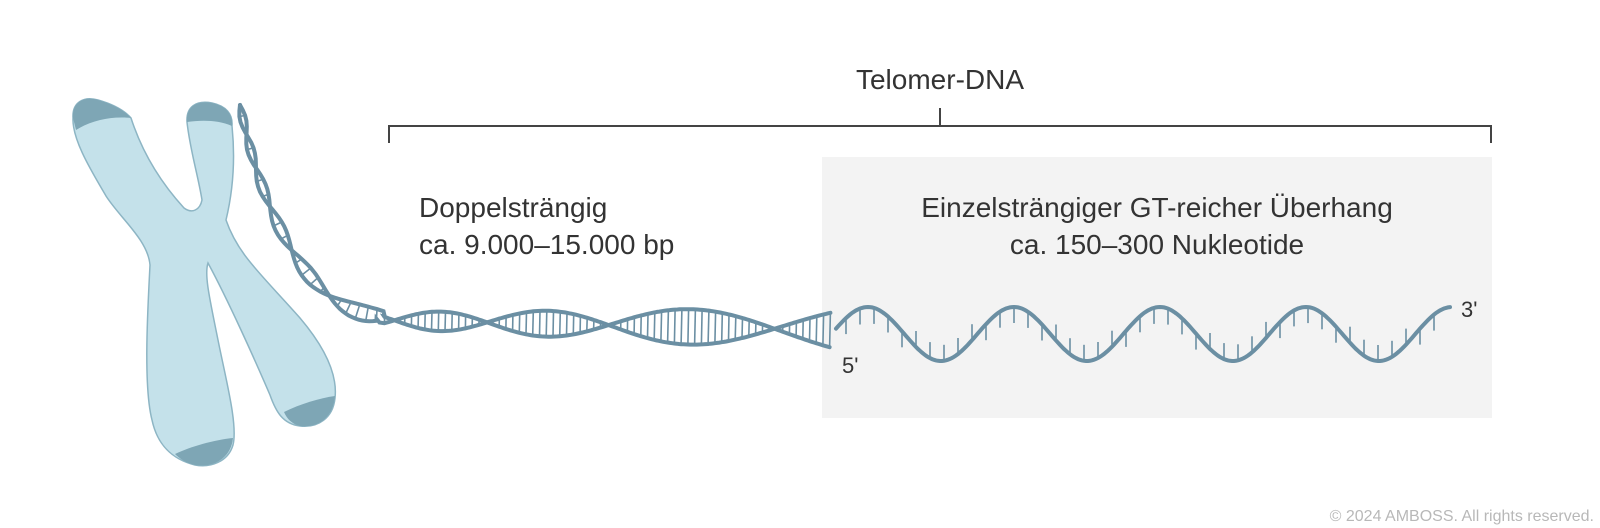 The height and width of the screenshot is (528, 1600). I want to click on five-prime-label: 5', so click(850, 365).